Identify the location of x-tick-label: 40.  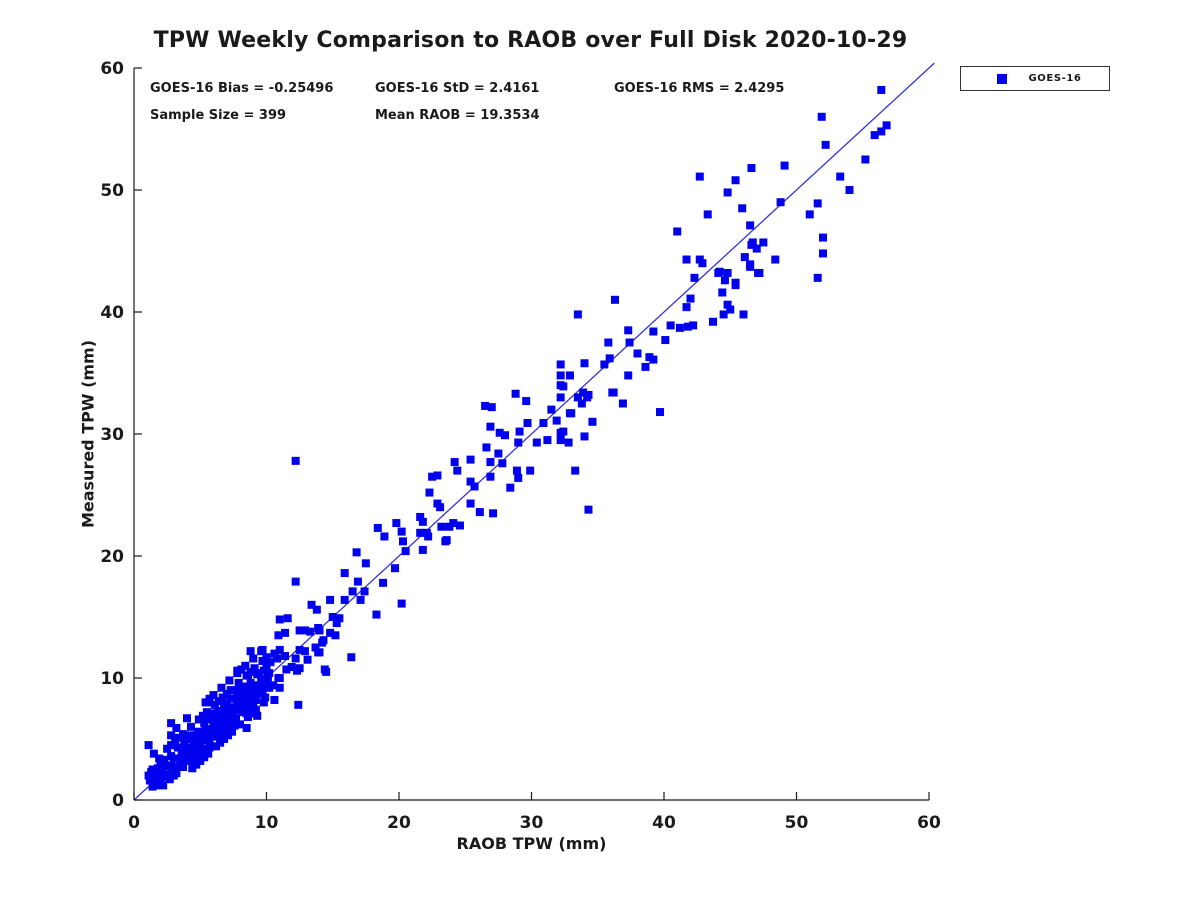
(664, 823).